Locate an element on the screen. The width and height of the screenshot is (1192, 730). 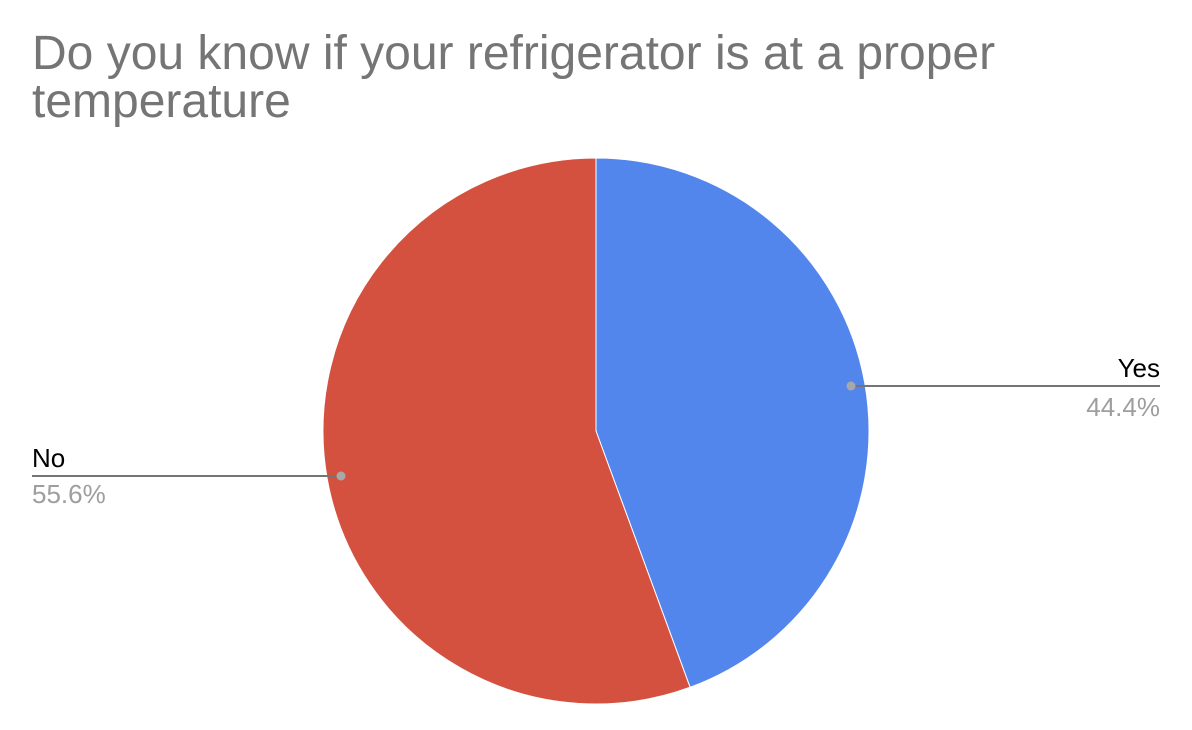
leader-dot-no is located at coordinates (341, 476).